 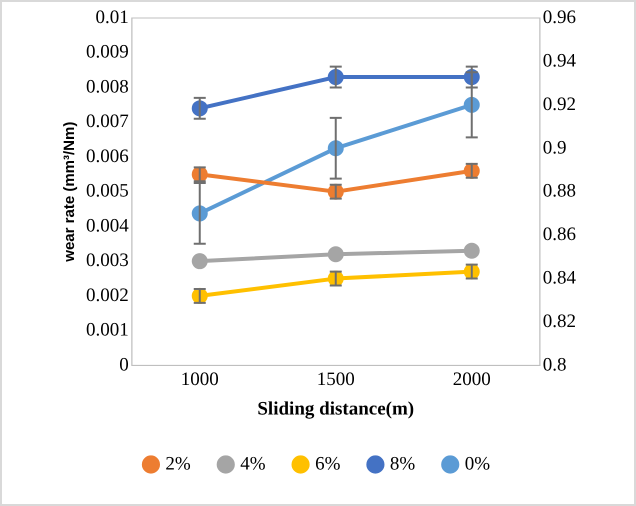 What do you see at coordinates (253, 463) in the screenshot?
I see `legend-label: 4%` at bounding box center [253, 463].